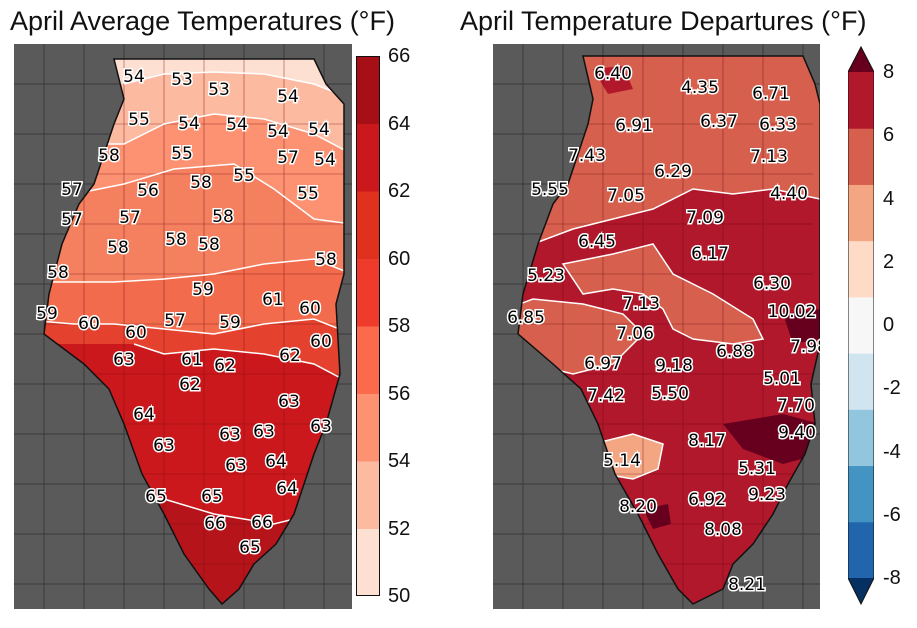 Image resolution: width=917 pixels, height=628 pixels. Describe the element at coordinates (700, 88) in the screenshot. I see `map-value-label: 4.35` at that location.